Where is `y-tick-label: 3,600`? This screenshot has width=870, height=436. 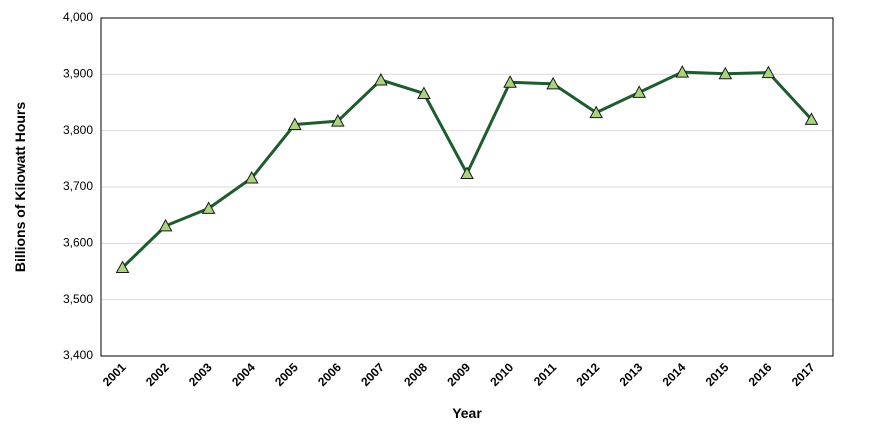
y-tick-label: 3,600 is located at coordinates (78, 243).